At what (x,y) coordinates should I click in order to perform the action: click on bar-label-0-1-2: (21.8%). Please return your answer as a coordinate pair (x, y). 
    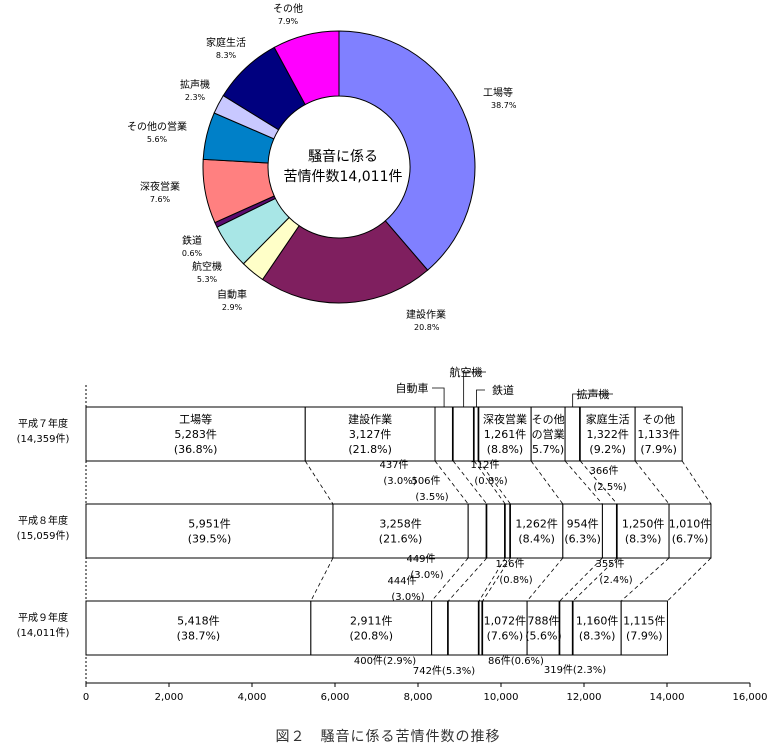
    Looking at the image, I should click on (370, 449).